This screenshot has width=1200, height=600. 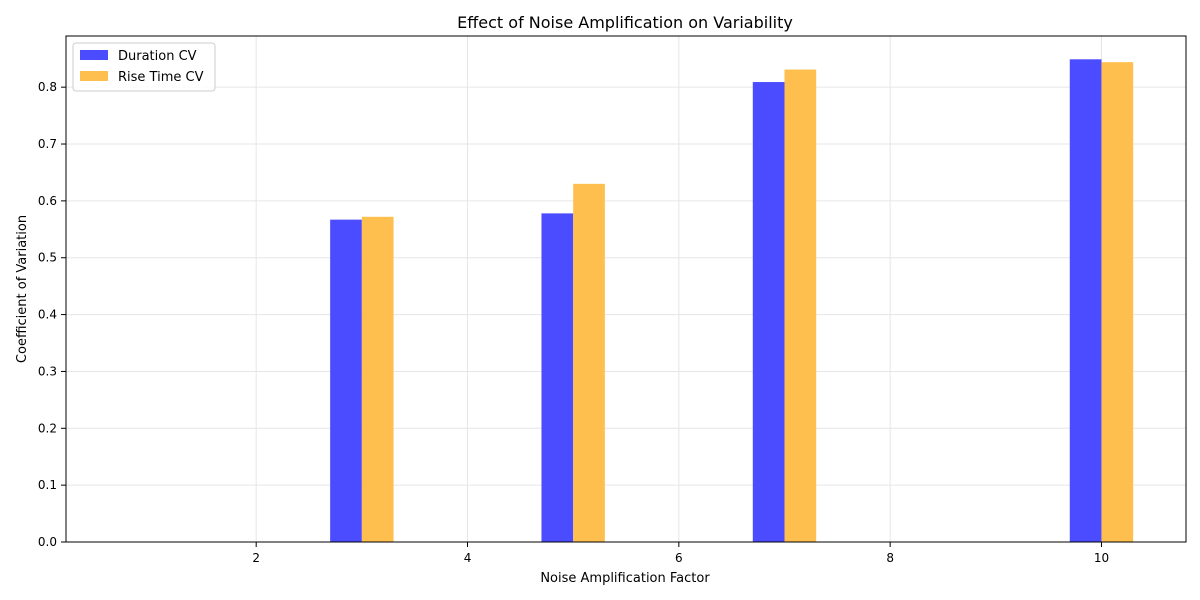 What do you see at coordinates (47, 428) in the screenshot?
I see `y-tick-label: 0.2` at bounding box center [47, 428].